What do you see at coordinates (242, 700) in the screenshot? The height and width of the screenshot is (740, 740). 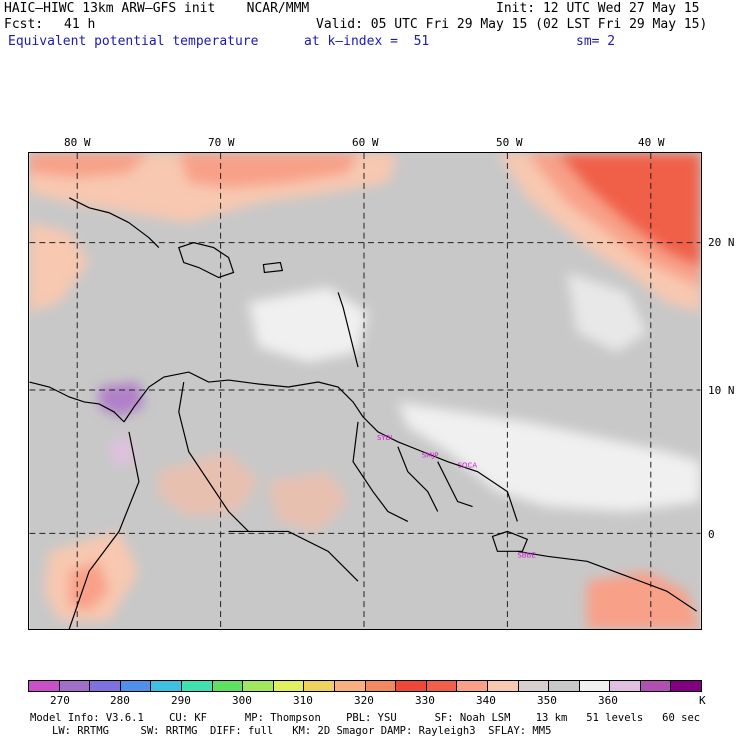 I see `colorbar-tick: 300` at bounding box center [242, 700].